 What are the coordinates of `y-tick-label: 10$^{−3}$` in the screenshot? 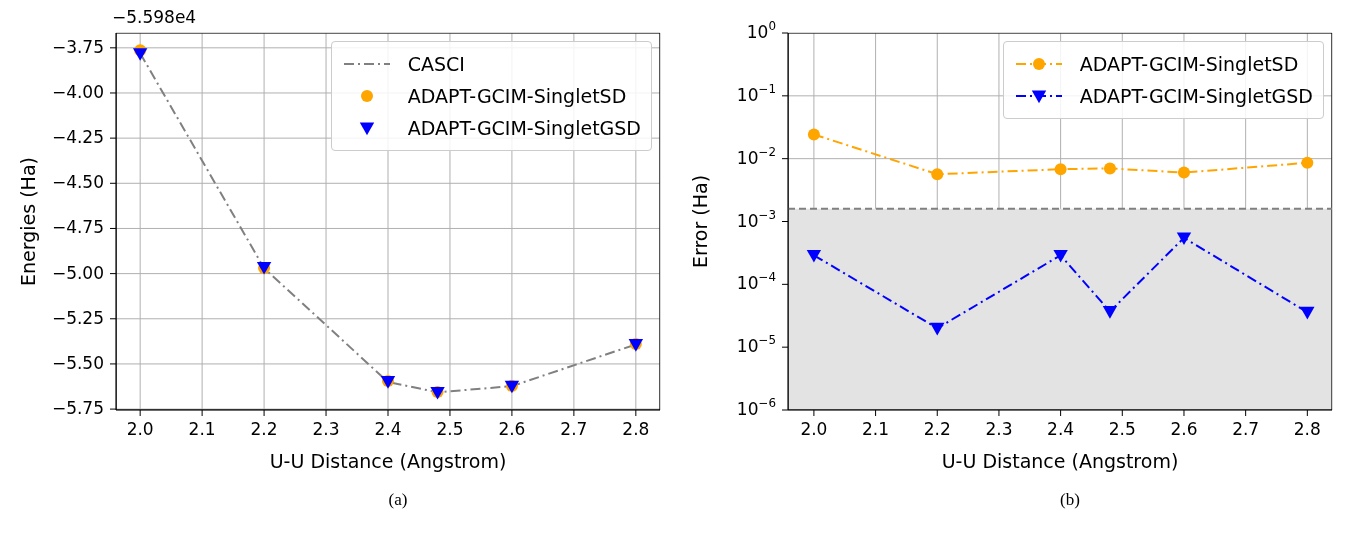 It's located at (756, 219).